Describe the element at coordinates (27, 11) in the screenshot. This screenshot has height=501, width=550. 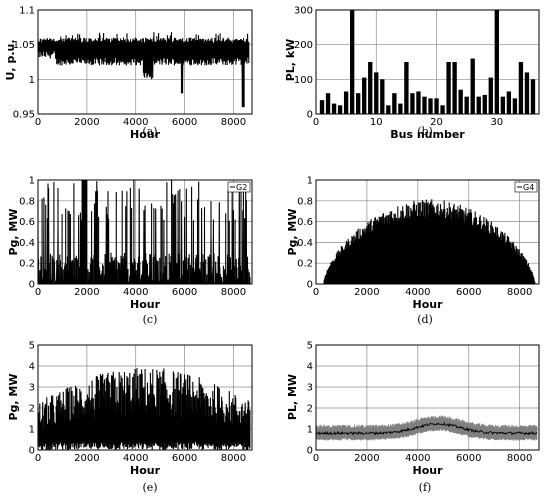
I see `y-tick-label: 1.1` at that location.